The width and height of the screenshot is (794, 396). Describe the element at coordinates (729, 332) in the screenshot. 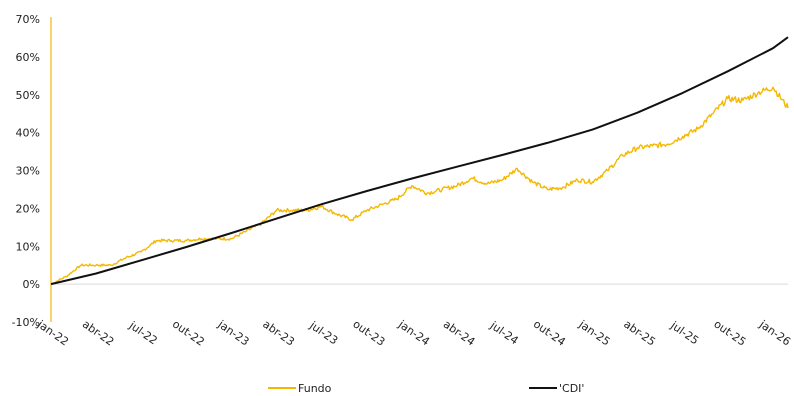

I see `x-tick-label: out-25` at that location.